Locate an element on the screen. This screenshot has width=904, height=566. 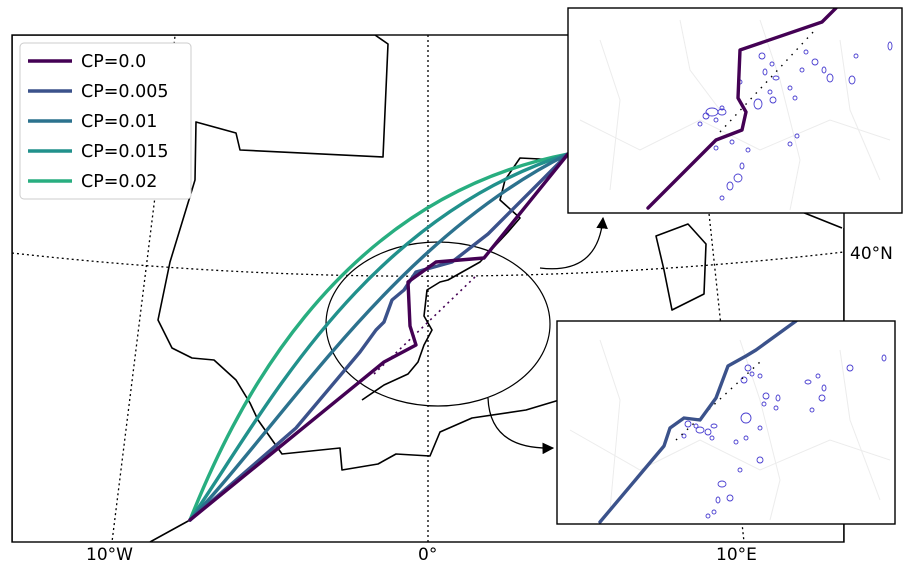
label-0: 0° is located at coordinates (427, 555).